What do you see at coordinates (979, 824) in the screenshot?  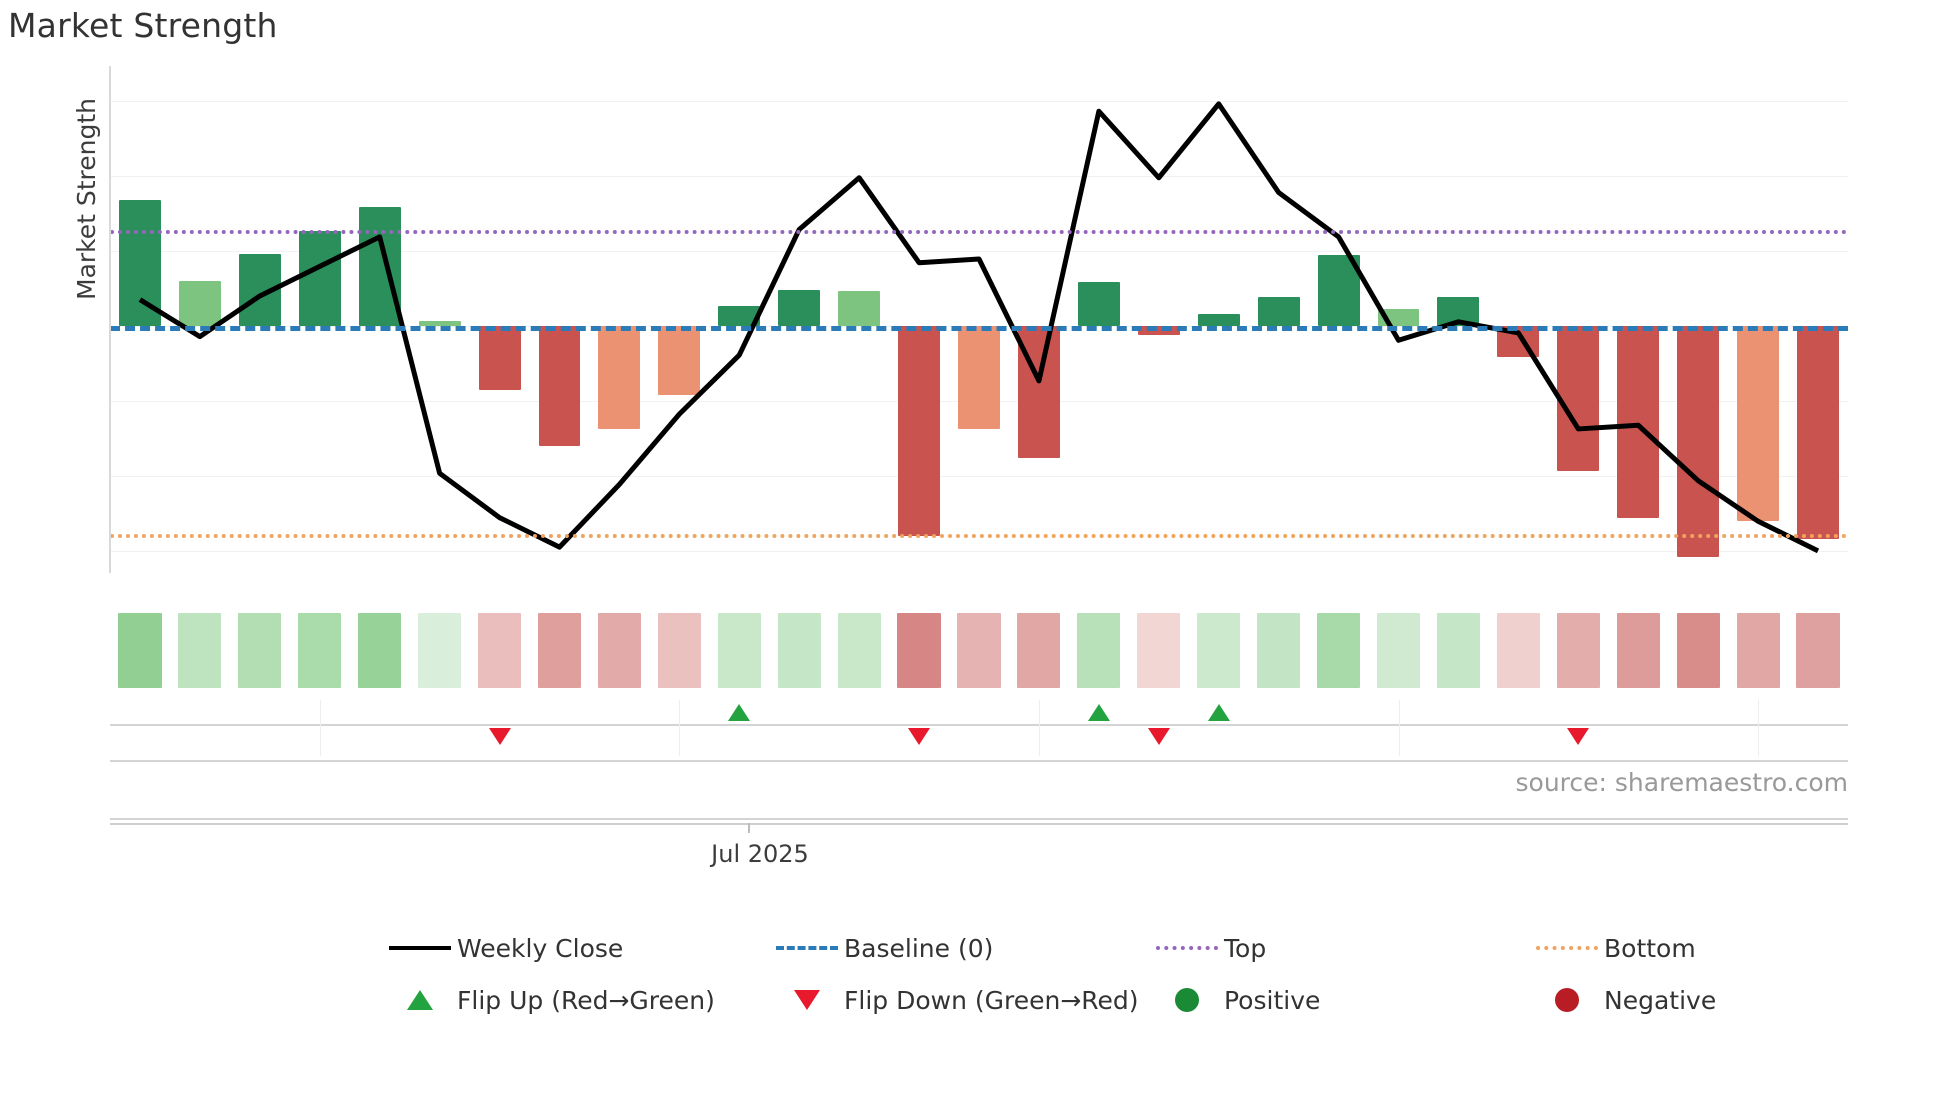 I see `x-axis-line` at bounding box center [979, 824].